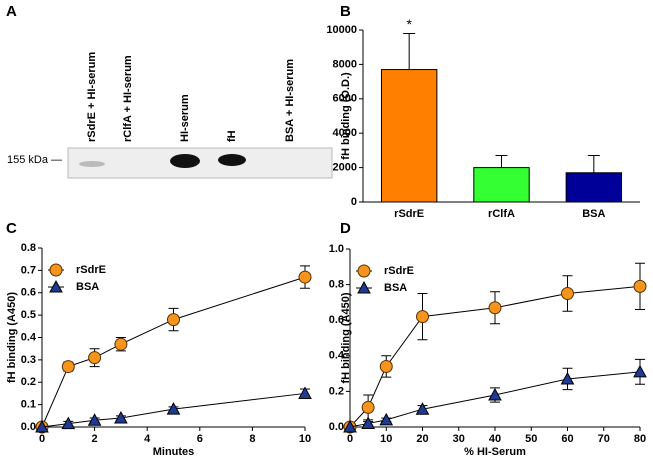 Image resolution: width=653 pixels, height=457 pixels. Describe the element at coordinates (409, 24) in the screenshot. I see `annotation: *` at that location.